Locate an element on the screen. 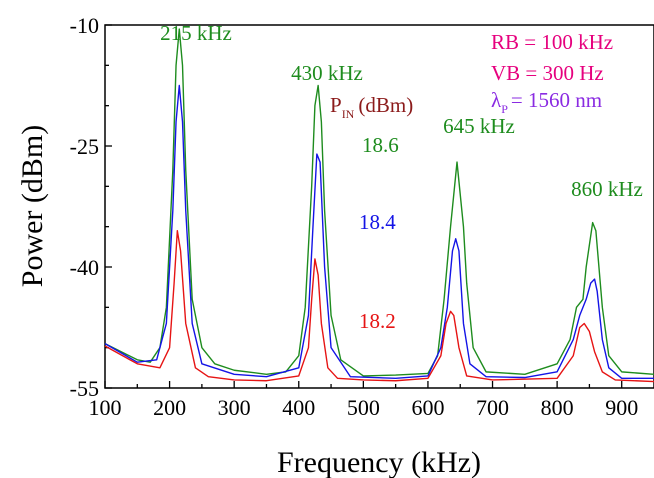 This screenshot has width=654, height=478. x-tick-label: 900 is located at coordinates (621, 407).